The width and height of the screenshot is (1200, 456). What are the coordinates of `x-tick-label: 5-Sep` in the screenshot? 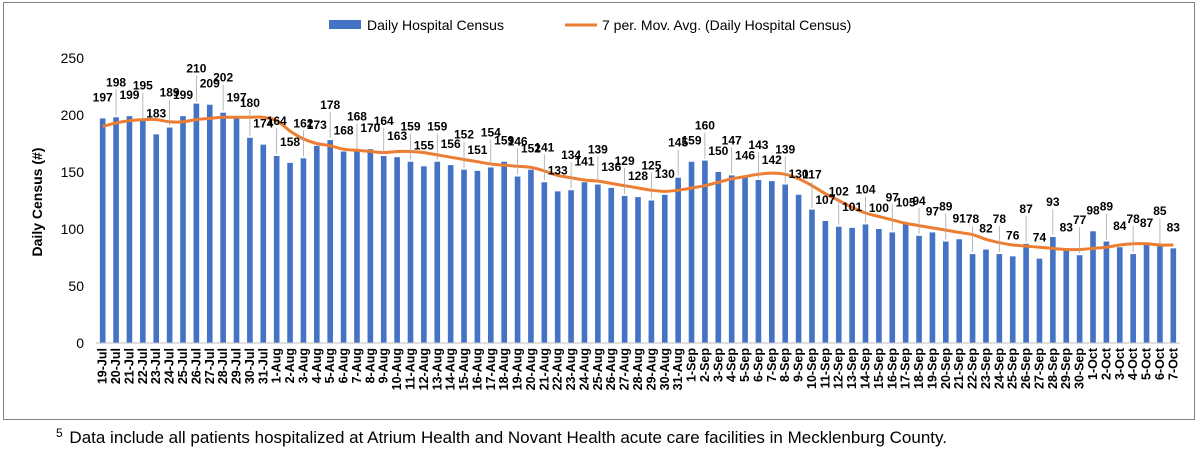 It's located at (745, 365).